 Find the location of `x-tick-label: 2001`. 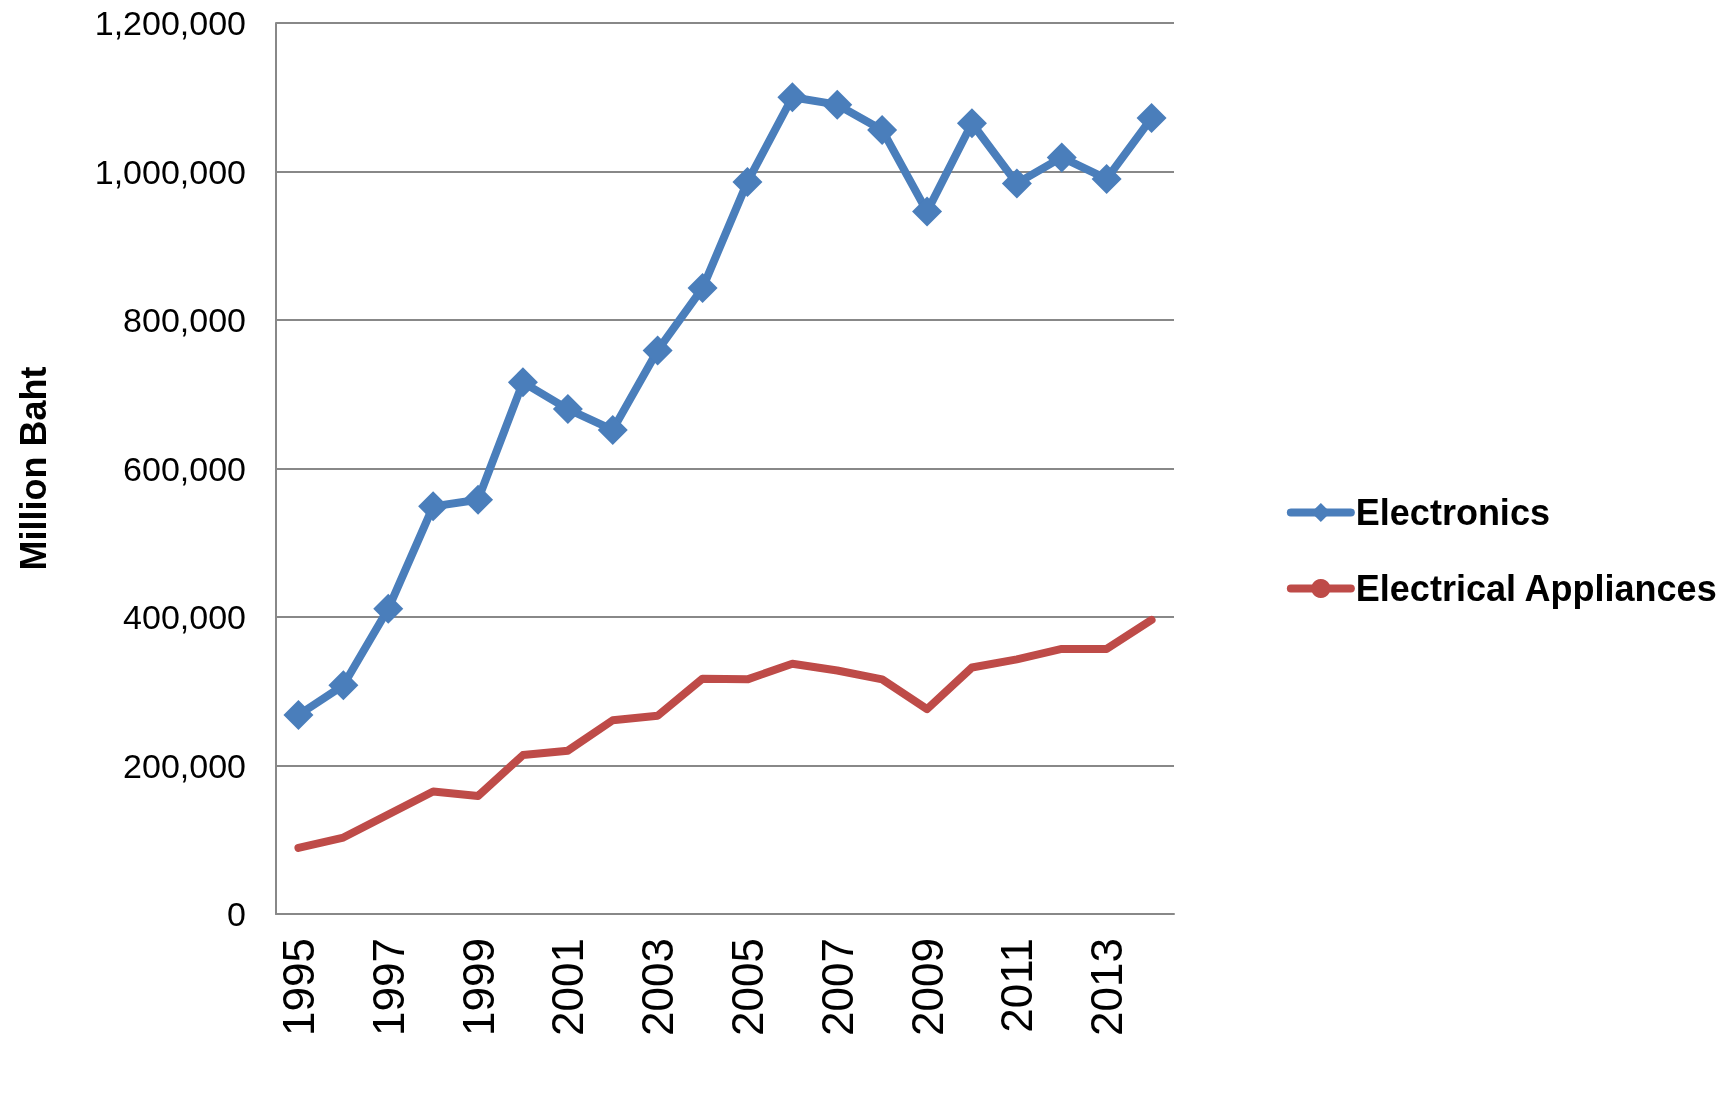

x-tick-label: 2001 is located at coordinates (568, 987).